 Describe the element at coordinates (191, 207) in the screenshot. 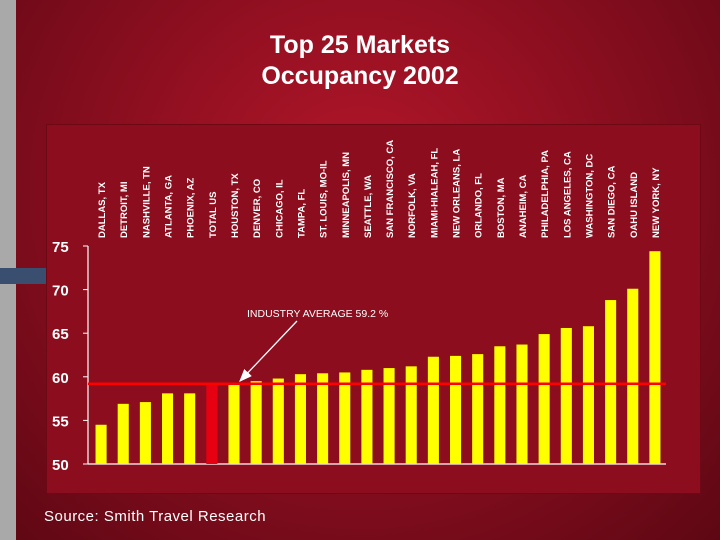

I see `category-label-phoenix-az: PHOENIX, AZ` at that location.